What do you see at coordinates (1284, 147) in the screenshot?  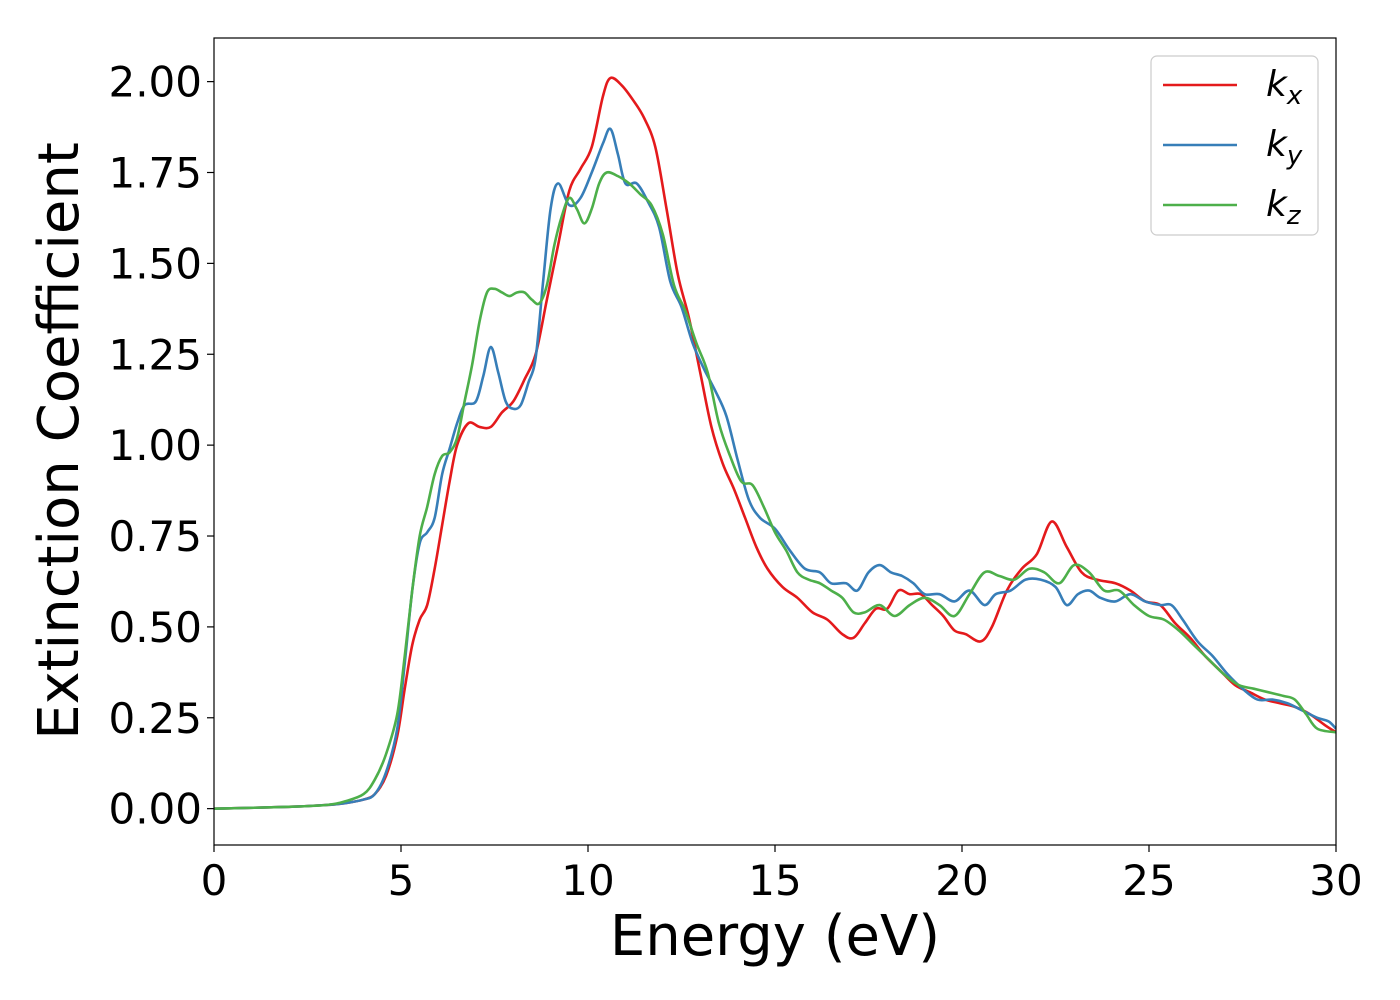 I see `legend-label: ky` at bounding box center [1284, 147].